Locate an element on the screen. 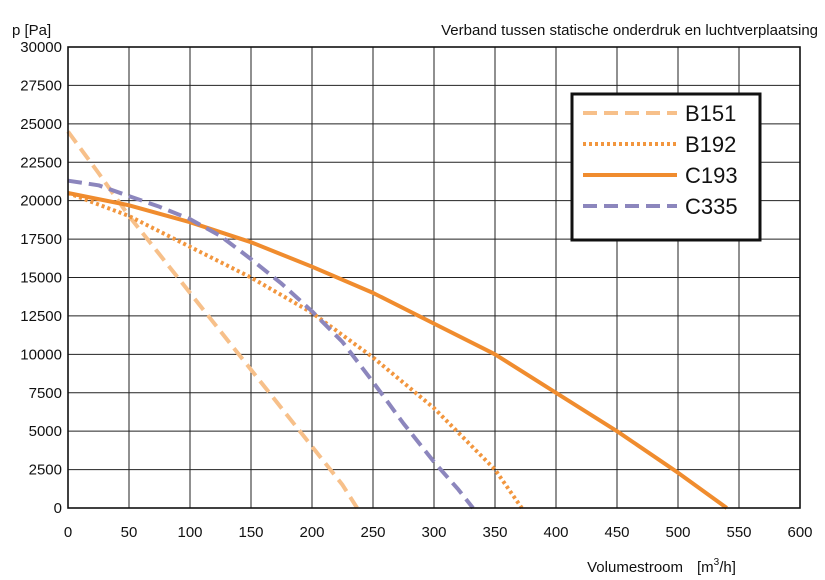 The width and height of the screenshot is (825, 580). y-tick-label-3: 7500 is located at coordinates (45, 393).